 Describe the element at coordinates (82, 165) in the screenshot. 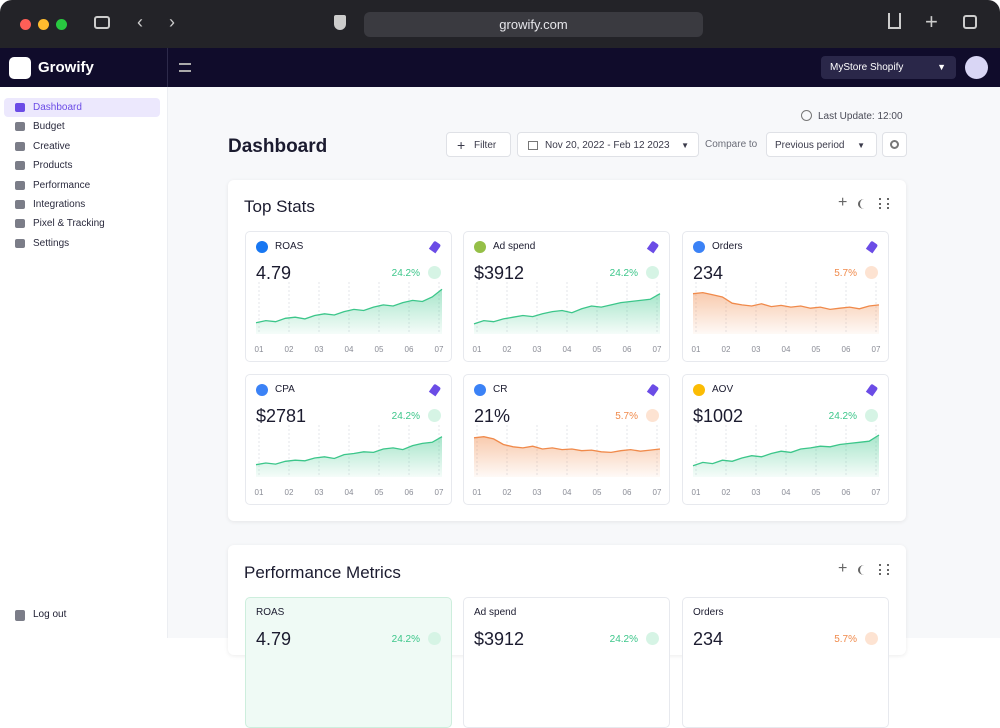

I see `nav-item: Products` at that location.